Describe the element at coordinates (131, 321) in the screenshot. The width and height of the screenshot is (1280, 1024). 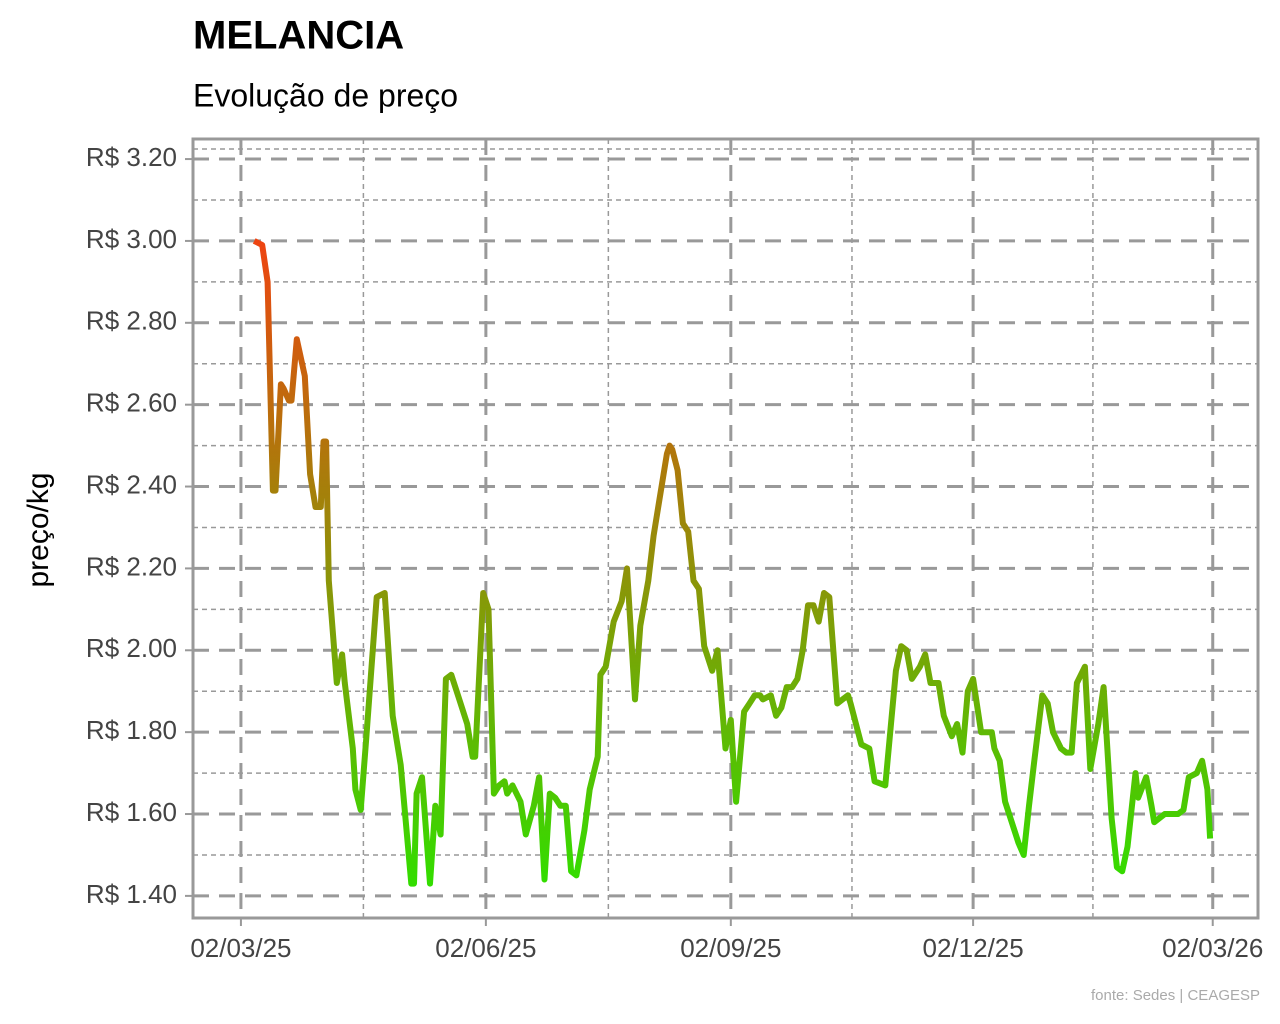
I see `y-tick-label: R$ 2.80` at that location.